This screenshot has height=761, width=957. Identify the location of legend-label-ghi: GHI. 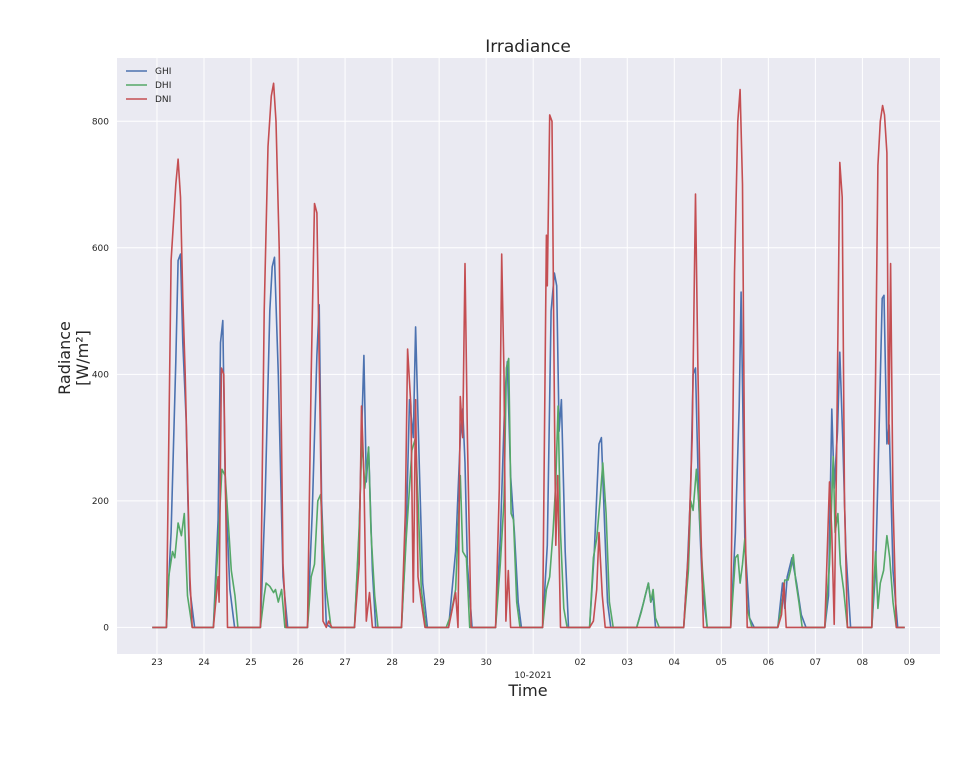
(163, 72).